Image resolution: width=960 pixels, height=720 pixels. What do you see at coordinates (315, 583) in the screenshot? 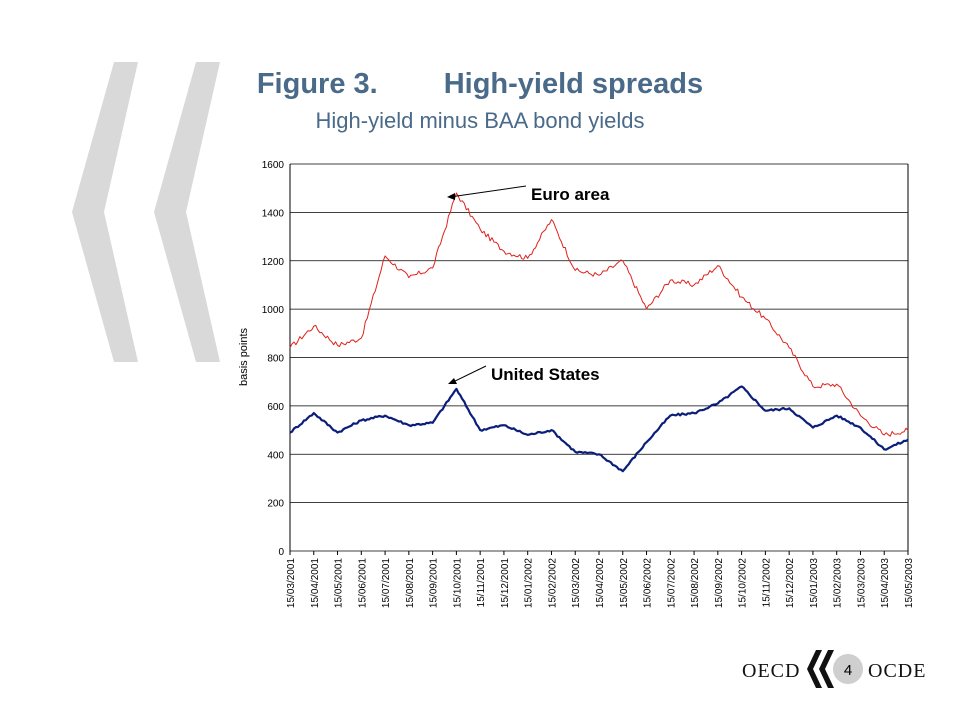
I see `x-tick-label: 15/04/2001` at bounding box center [315, 583].